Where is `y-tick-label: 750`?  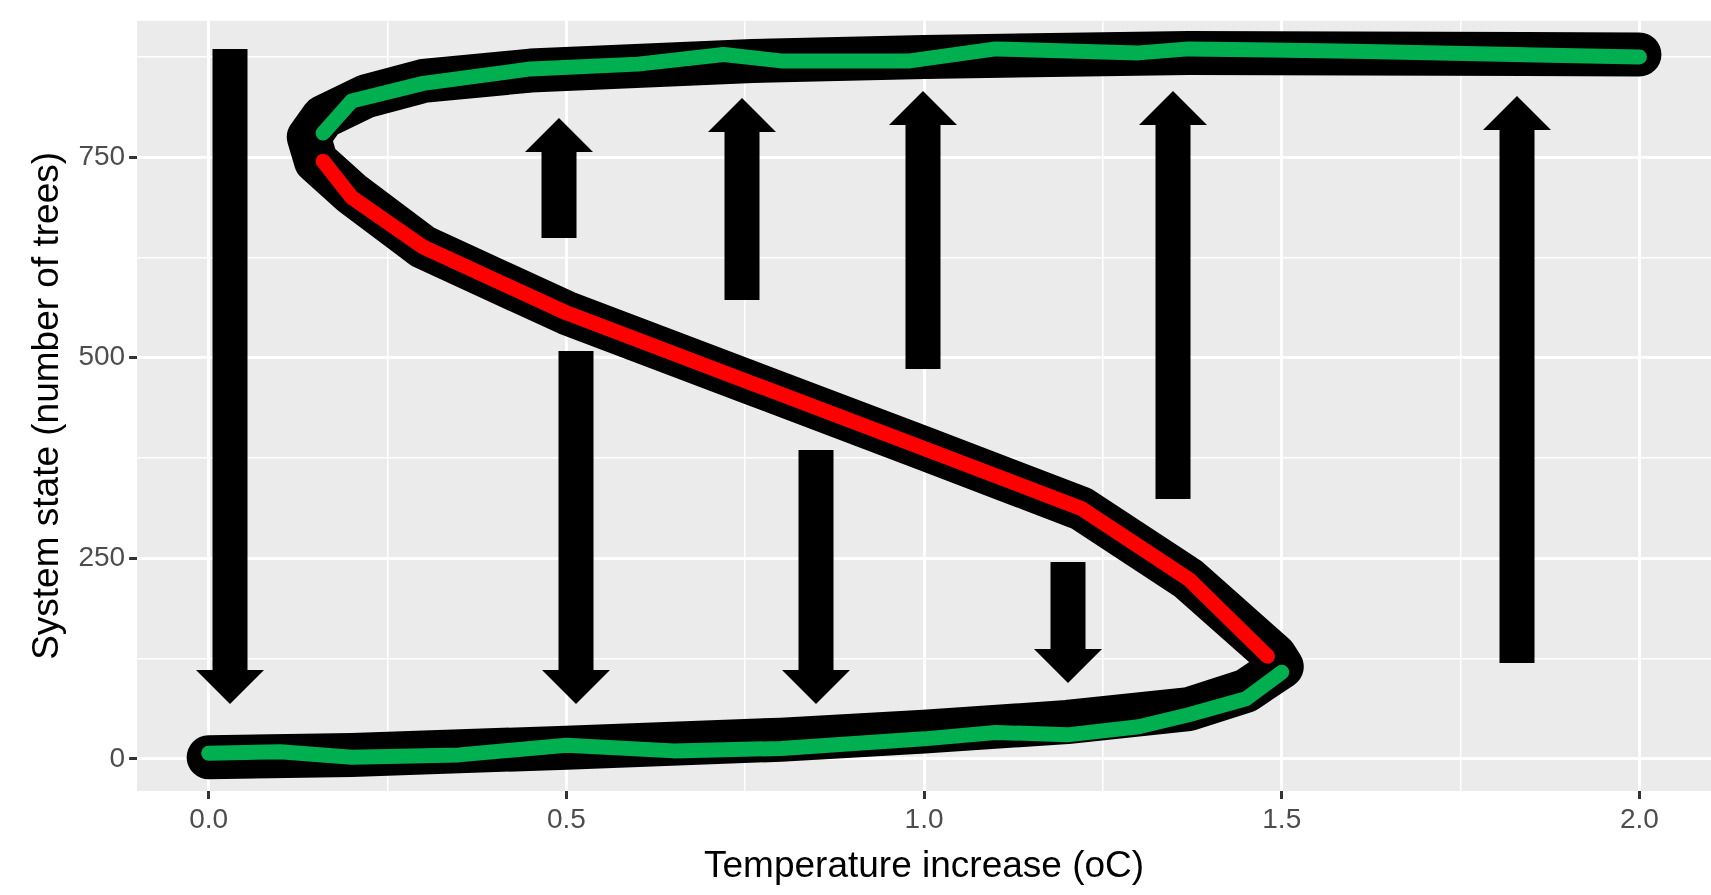
y-tick-label: 750 is located at coordinates (102, 155).